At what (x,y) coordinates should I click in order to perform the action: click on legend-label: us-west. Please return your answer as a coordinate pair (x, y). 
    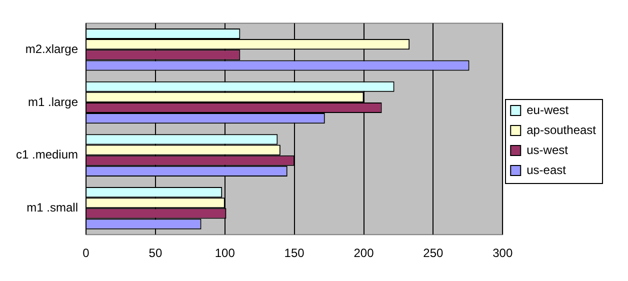
    Looking at the image, I should click on (547, 149).